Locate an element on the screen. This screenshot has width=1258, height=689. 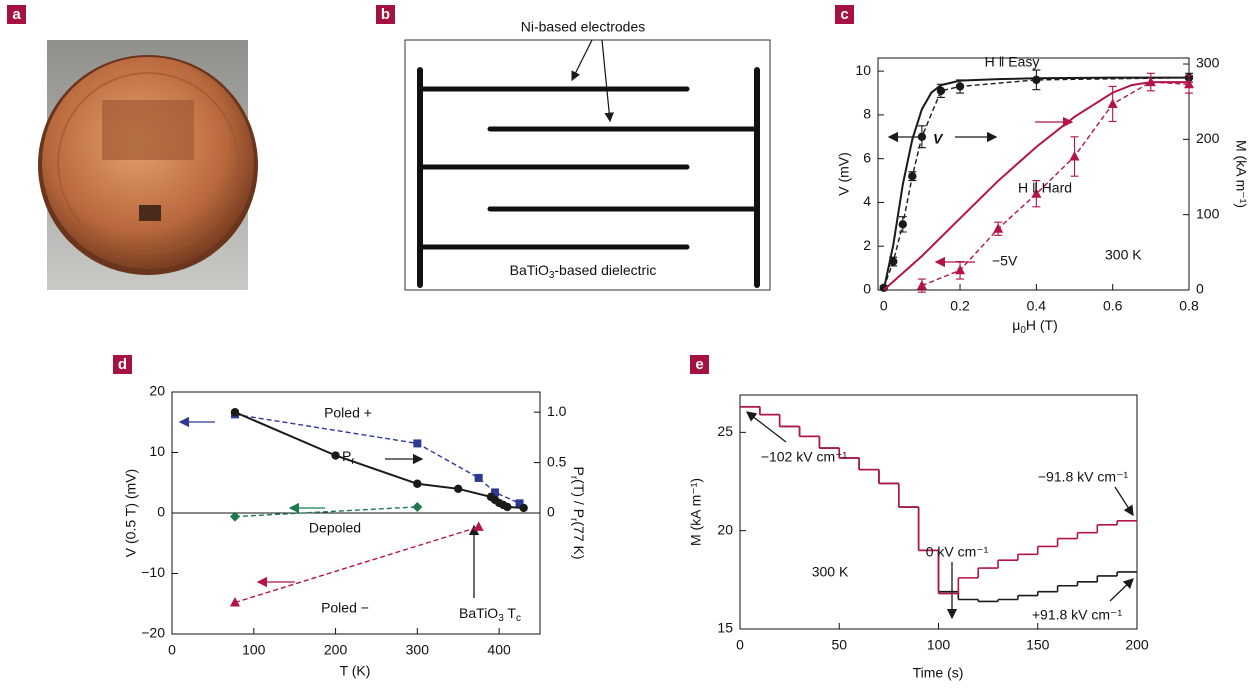
y2-tick-label: 0.5 is located at coordinates (557, 461).